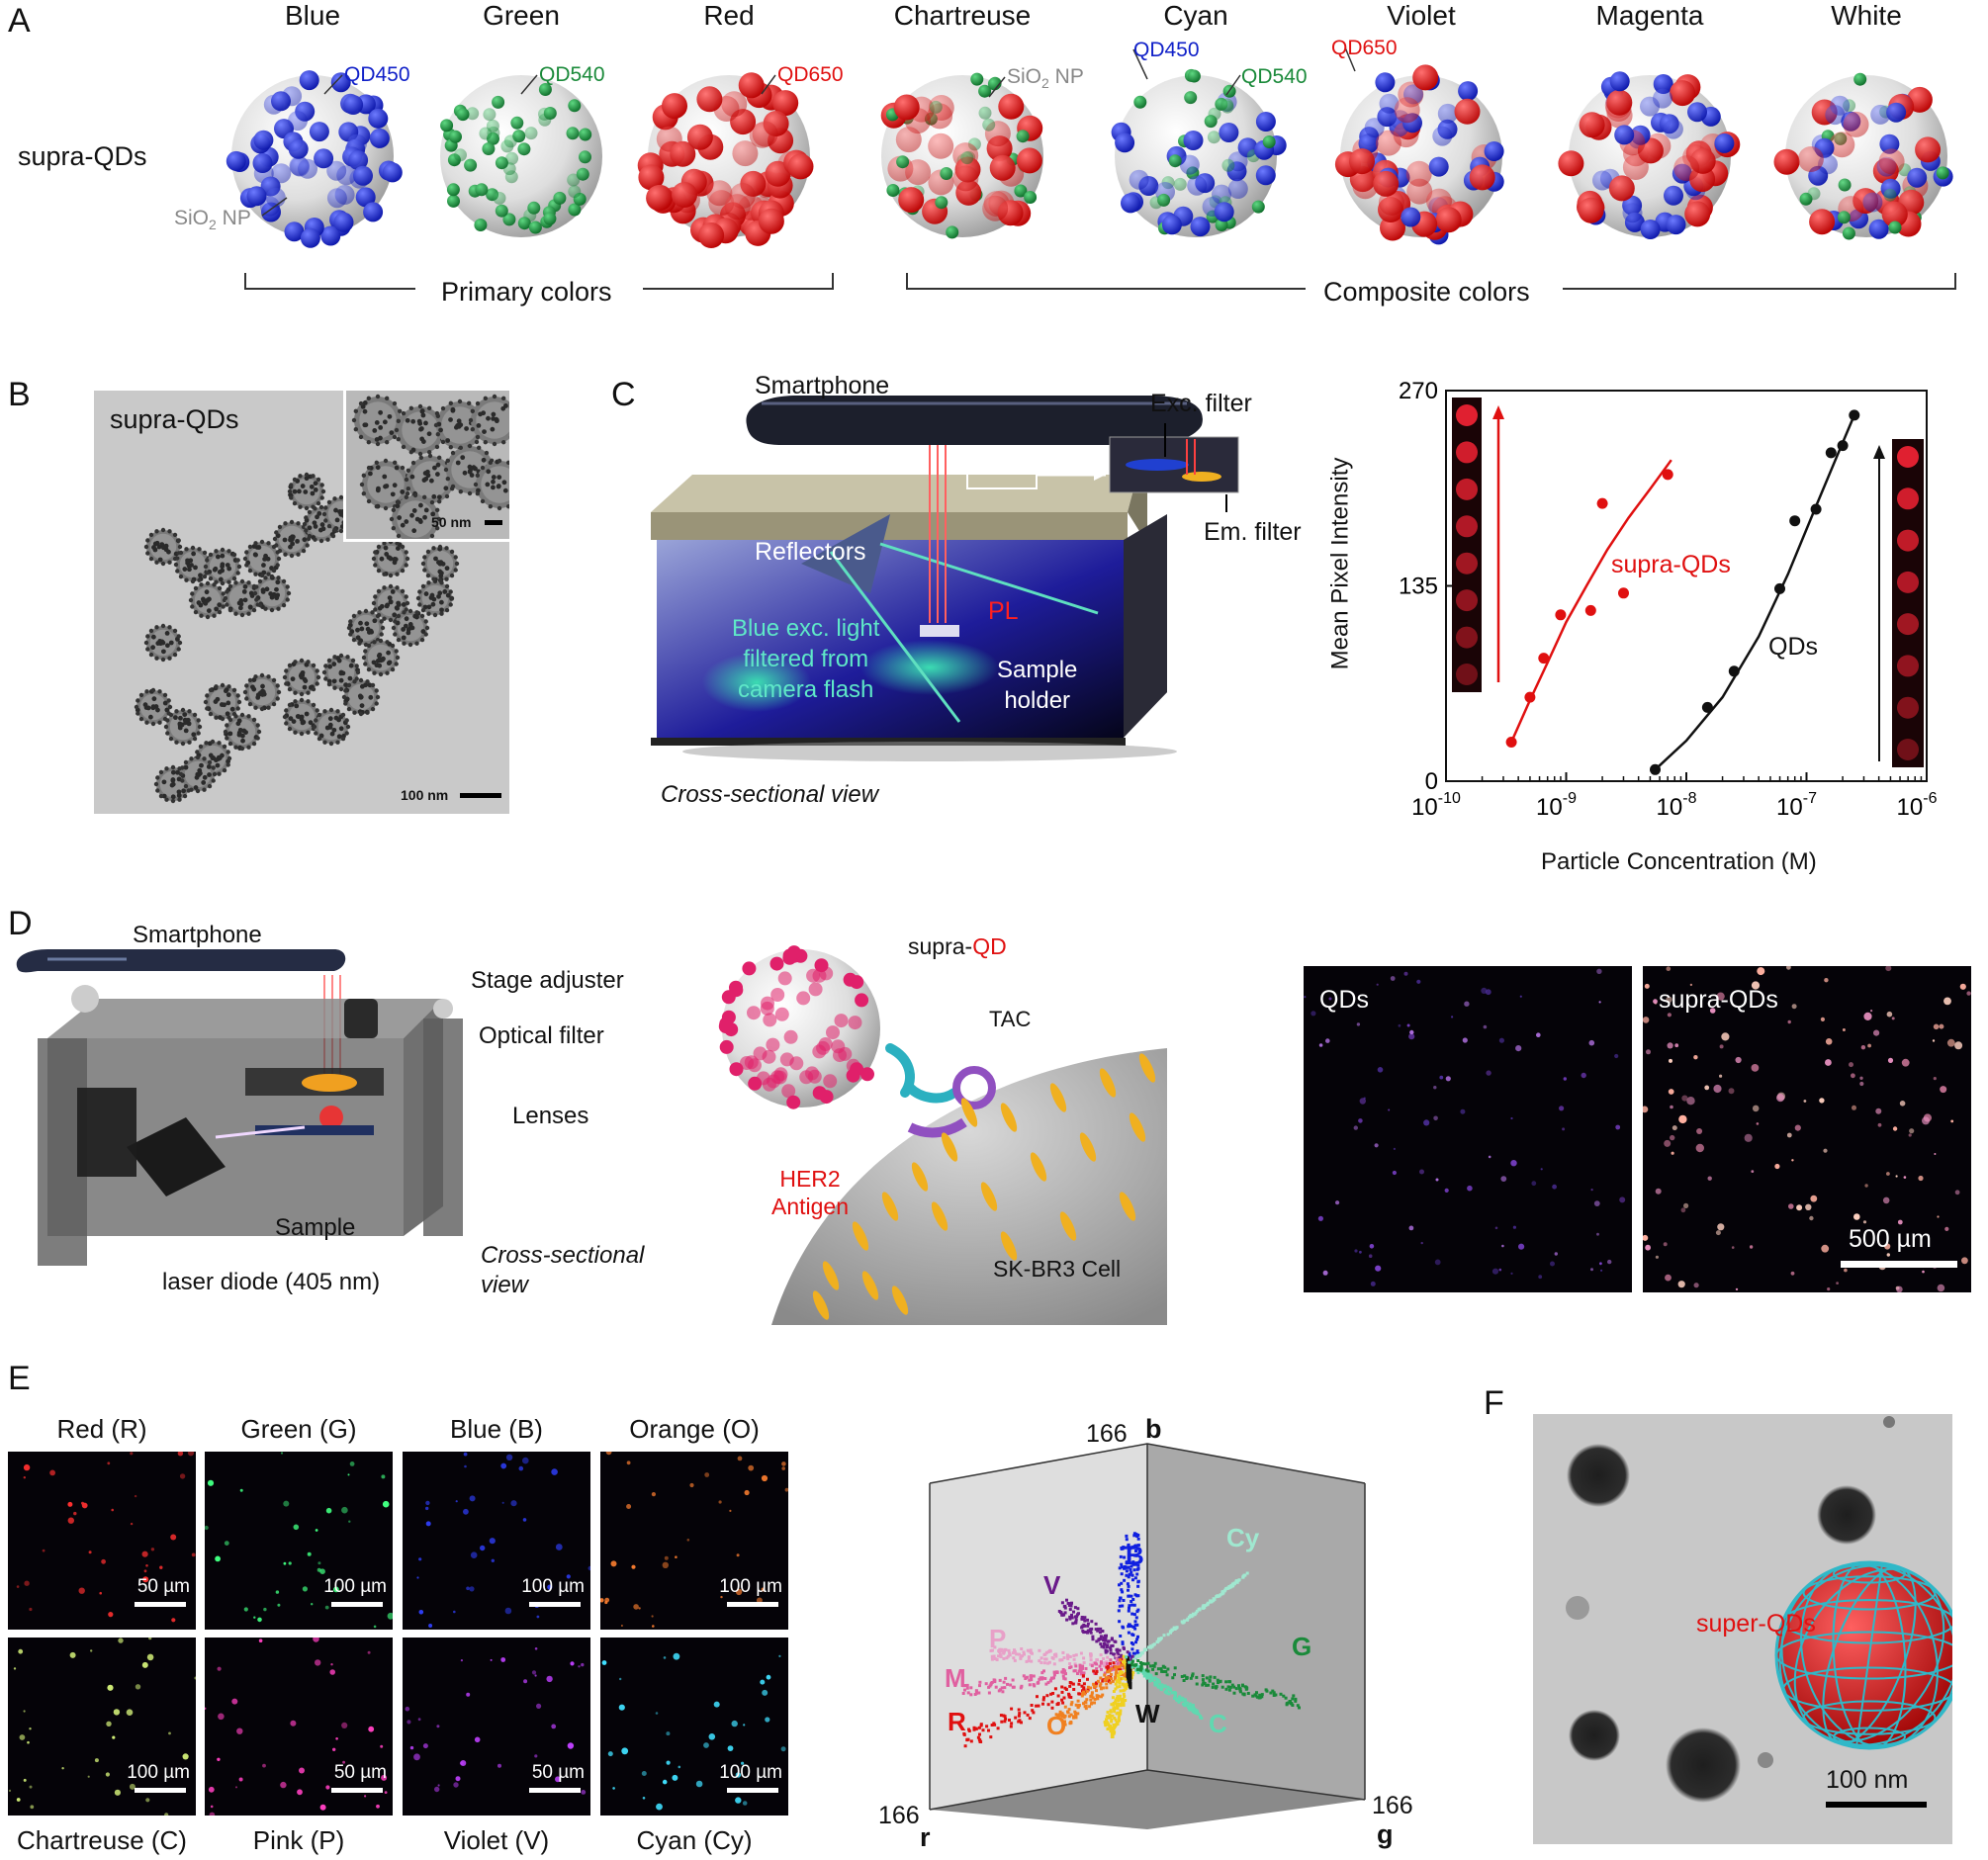  Describe the element at coordinates (158, 1772) in the screenshot. I see `e-scale-label-bottom-0: 100 µm` at that location.